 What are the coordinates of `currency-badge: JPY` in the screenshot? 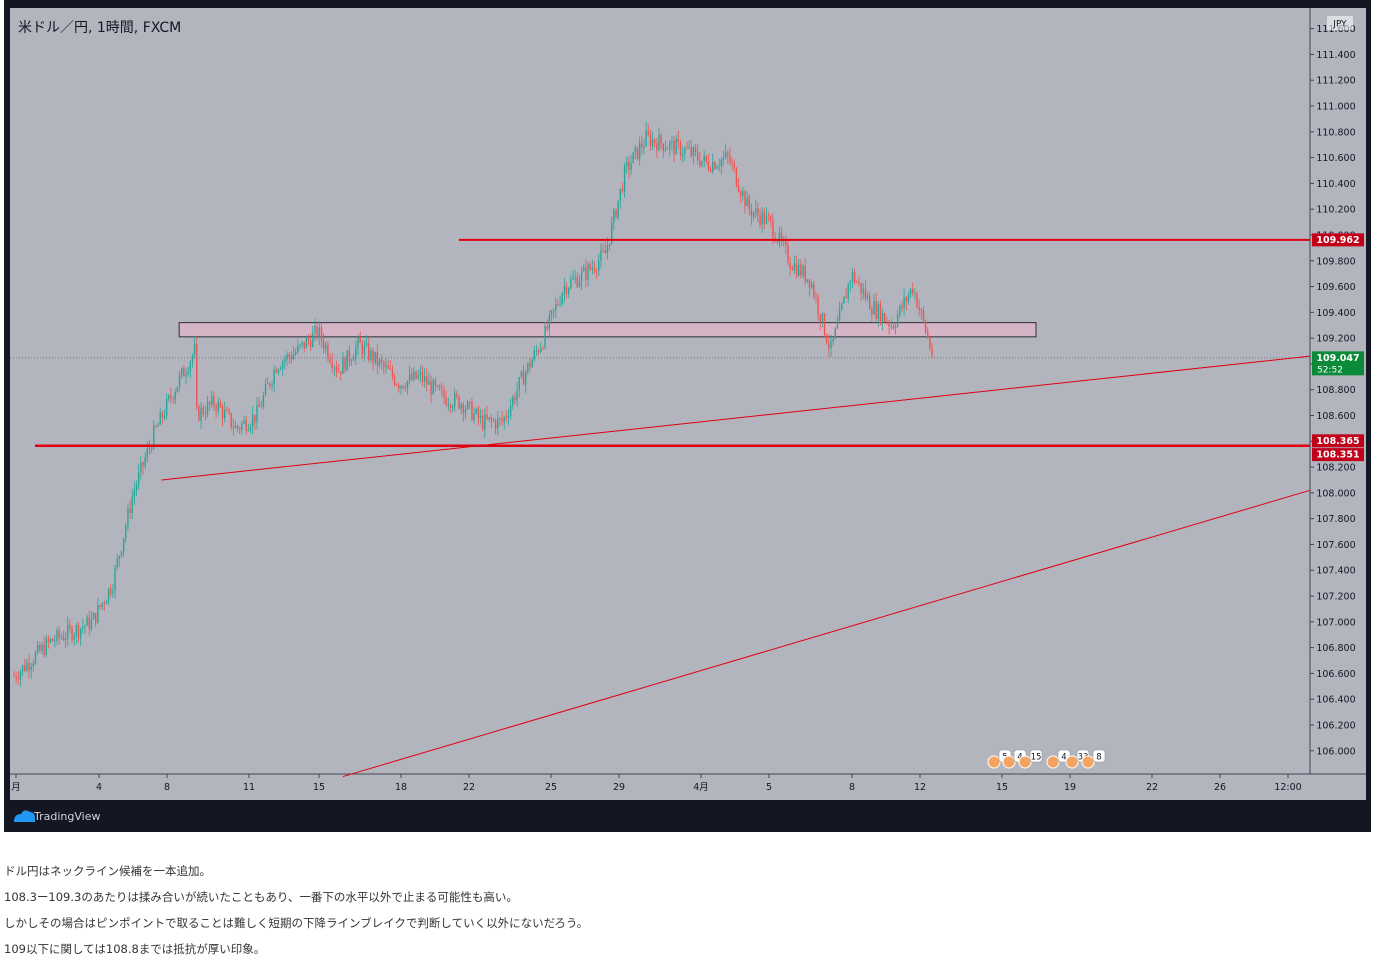 It's located at (1339, 25).